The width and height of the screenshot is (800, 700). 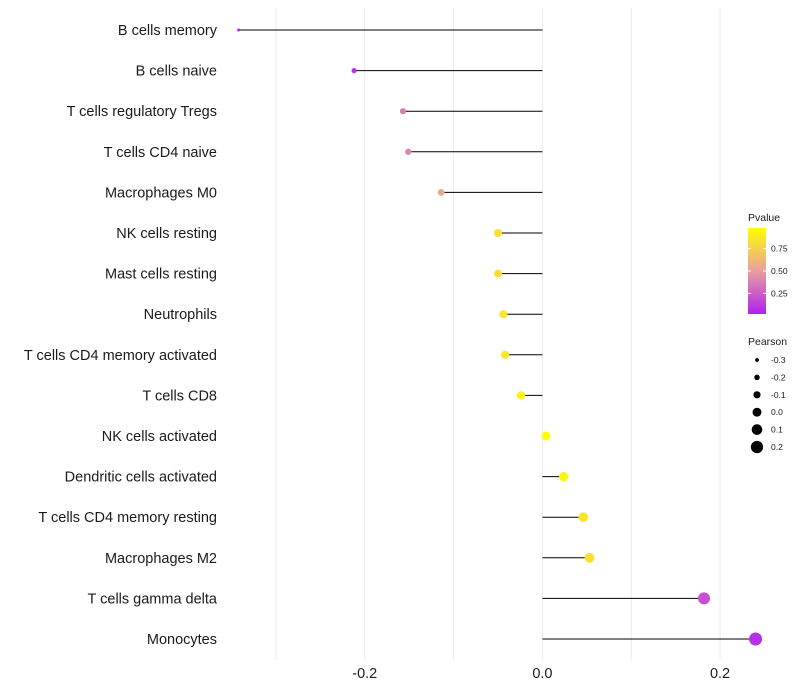 What do you see at coordinates (141, 478) in the screenshot?
I see `category-label: Dendritic cells activated` at bounding box center [141, 478].